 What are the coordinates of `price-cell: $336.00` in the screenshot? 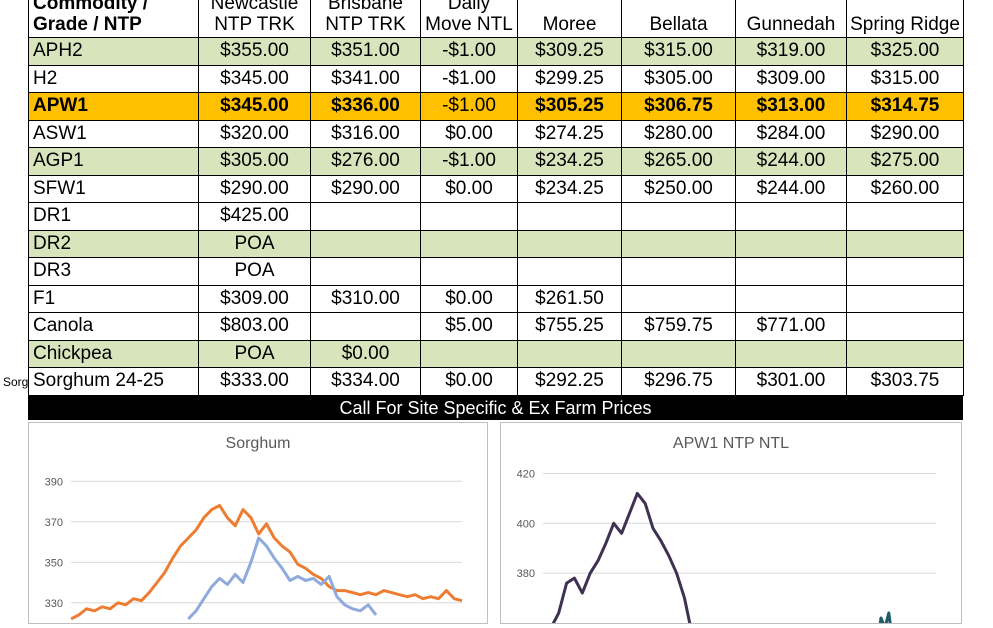 It's located at (365, 106).